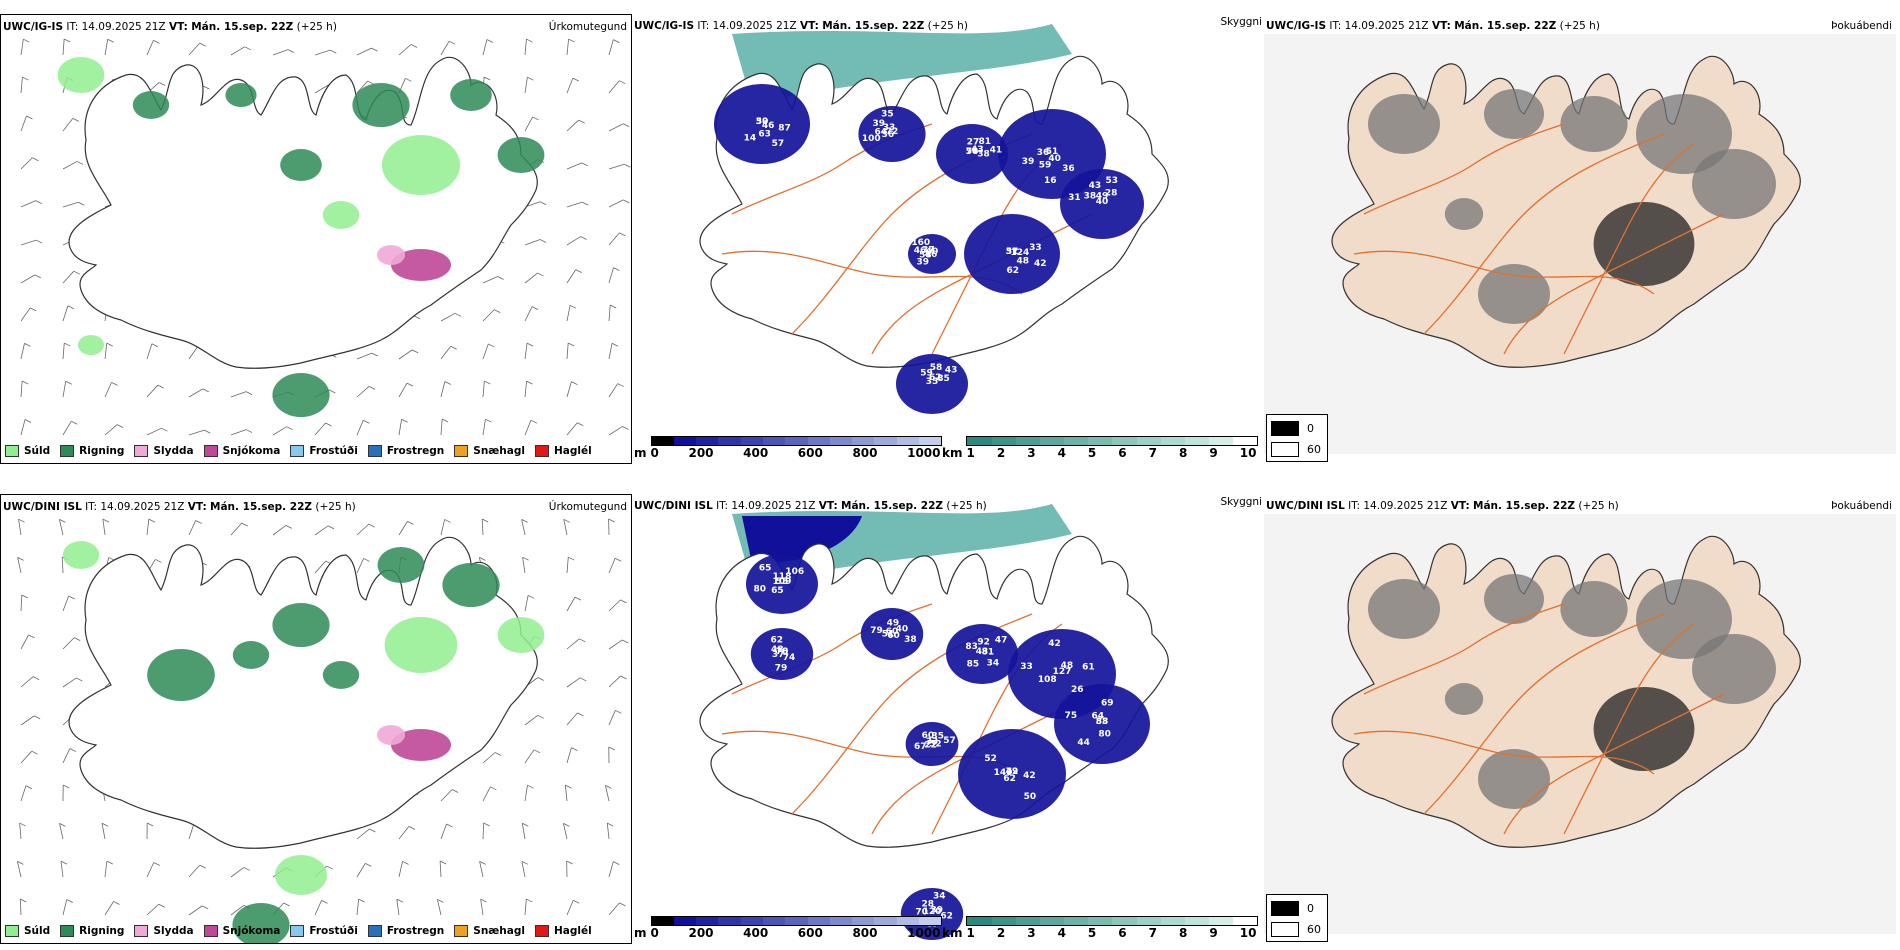  I want to click on cloud-base-label: 124, so click(1020, 253).